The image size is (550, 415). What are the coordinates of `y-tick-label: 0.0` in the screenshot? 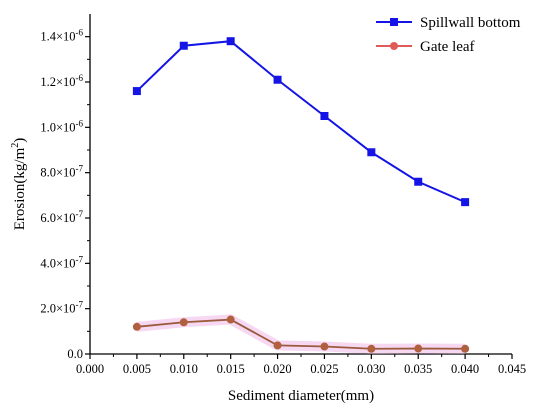 It's located at (75, 354).